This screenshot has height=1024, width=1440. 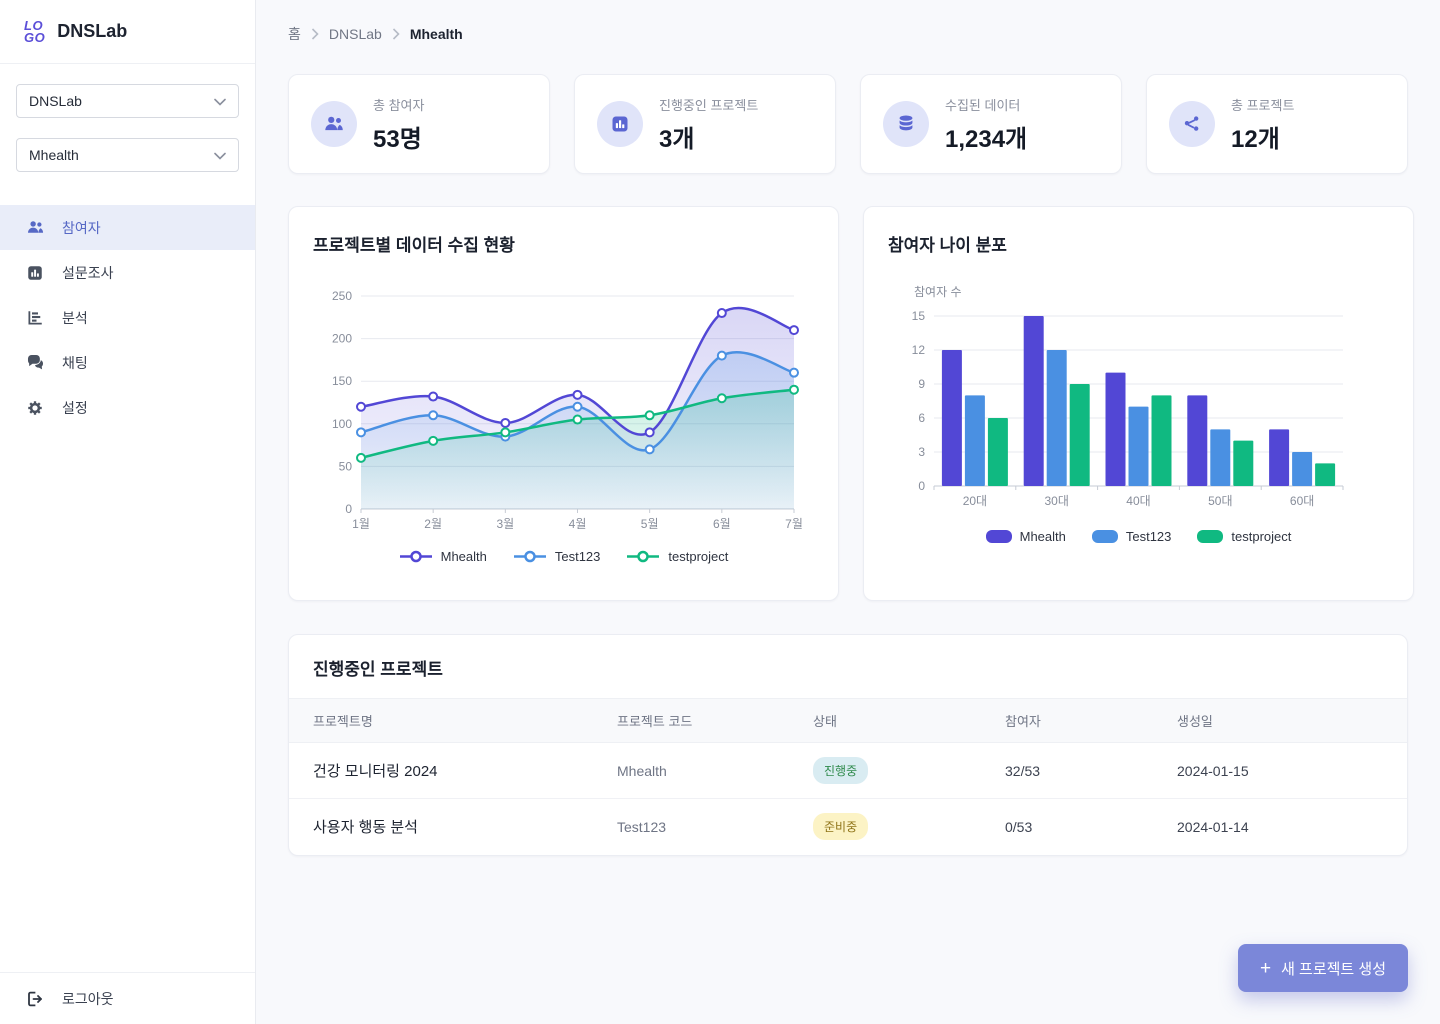 I want to click on stat-card-active-projects: 진행중인 프로젝트 3개, so click(x=705, y=124).